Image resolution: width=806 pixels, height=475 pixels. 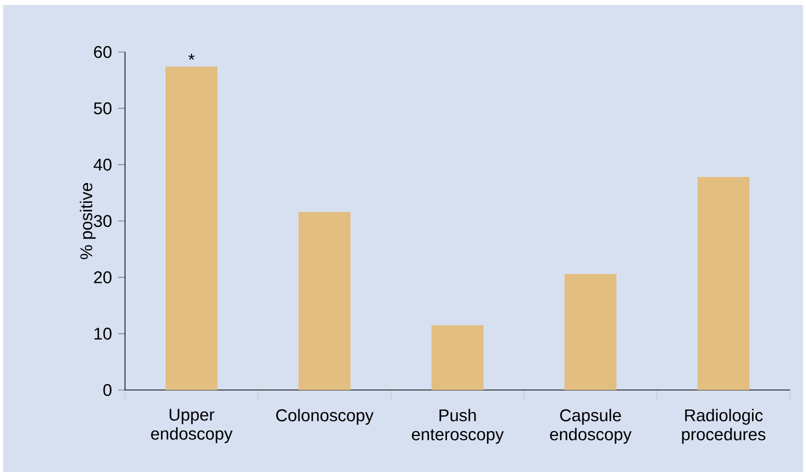 What do you see at coordinates (103, 334) in the screenshot?
I see `y-tick-label: 10` at bounding box center [103, 334].